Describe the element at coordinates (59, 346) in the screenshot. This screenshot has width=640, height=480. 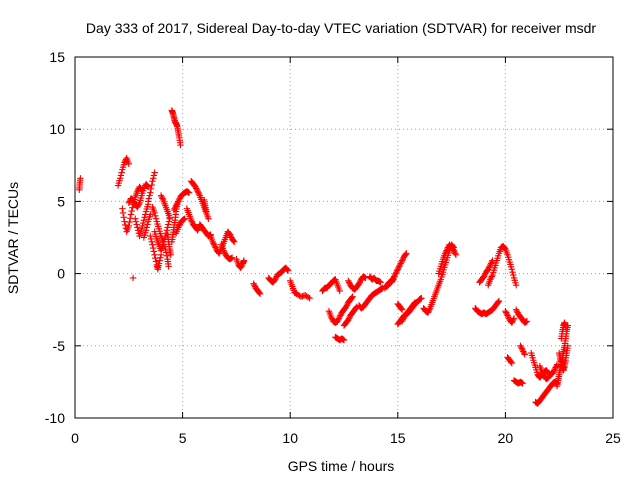
I see `y-tick-label: -5` at that location.